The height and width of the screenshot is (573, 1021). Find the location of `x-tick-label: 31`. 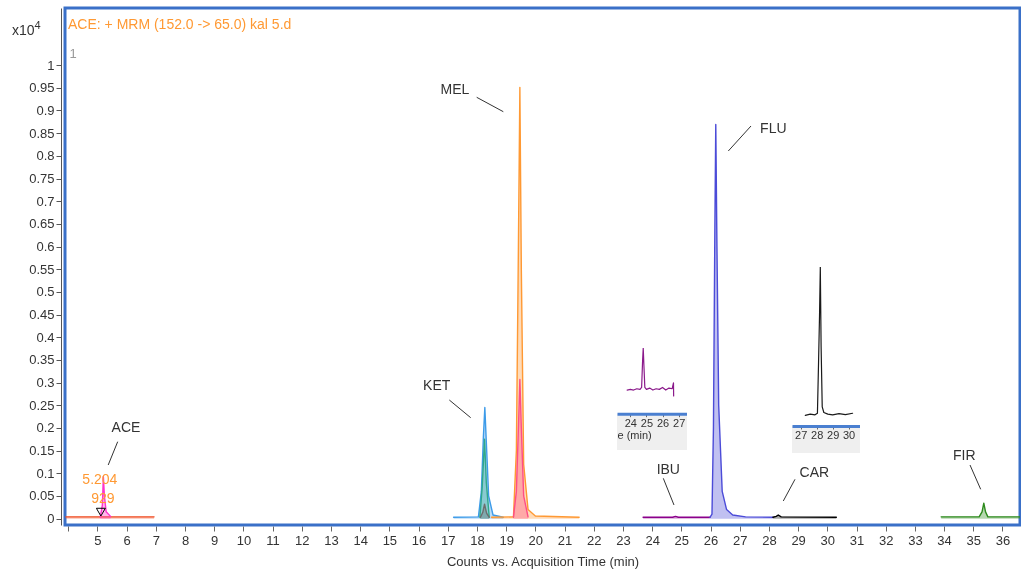

x-tick-label: 31 is located at coordinates (857, 540).